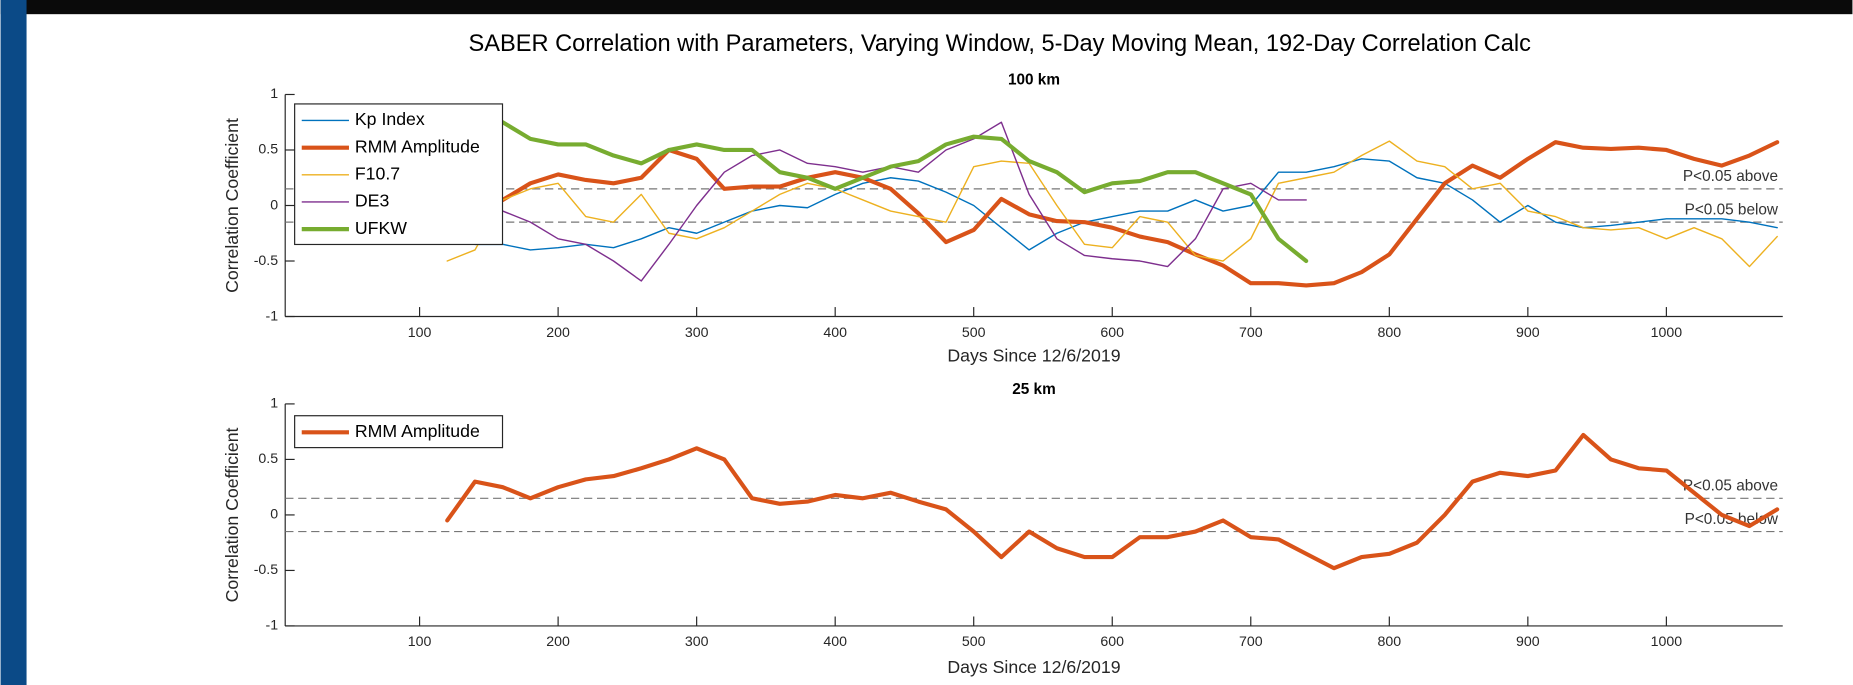 This screenshot has height=685, width=1853. What do you see at coordinates (926, 7) in the screenshot?
I see `top-bar` at bounding box center [926, 7].